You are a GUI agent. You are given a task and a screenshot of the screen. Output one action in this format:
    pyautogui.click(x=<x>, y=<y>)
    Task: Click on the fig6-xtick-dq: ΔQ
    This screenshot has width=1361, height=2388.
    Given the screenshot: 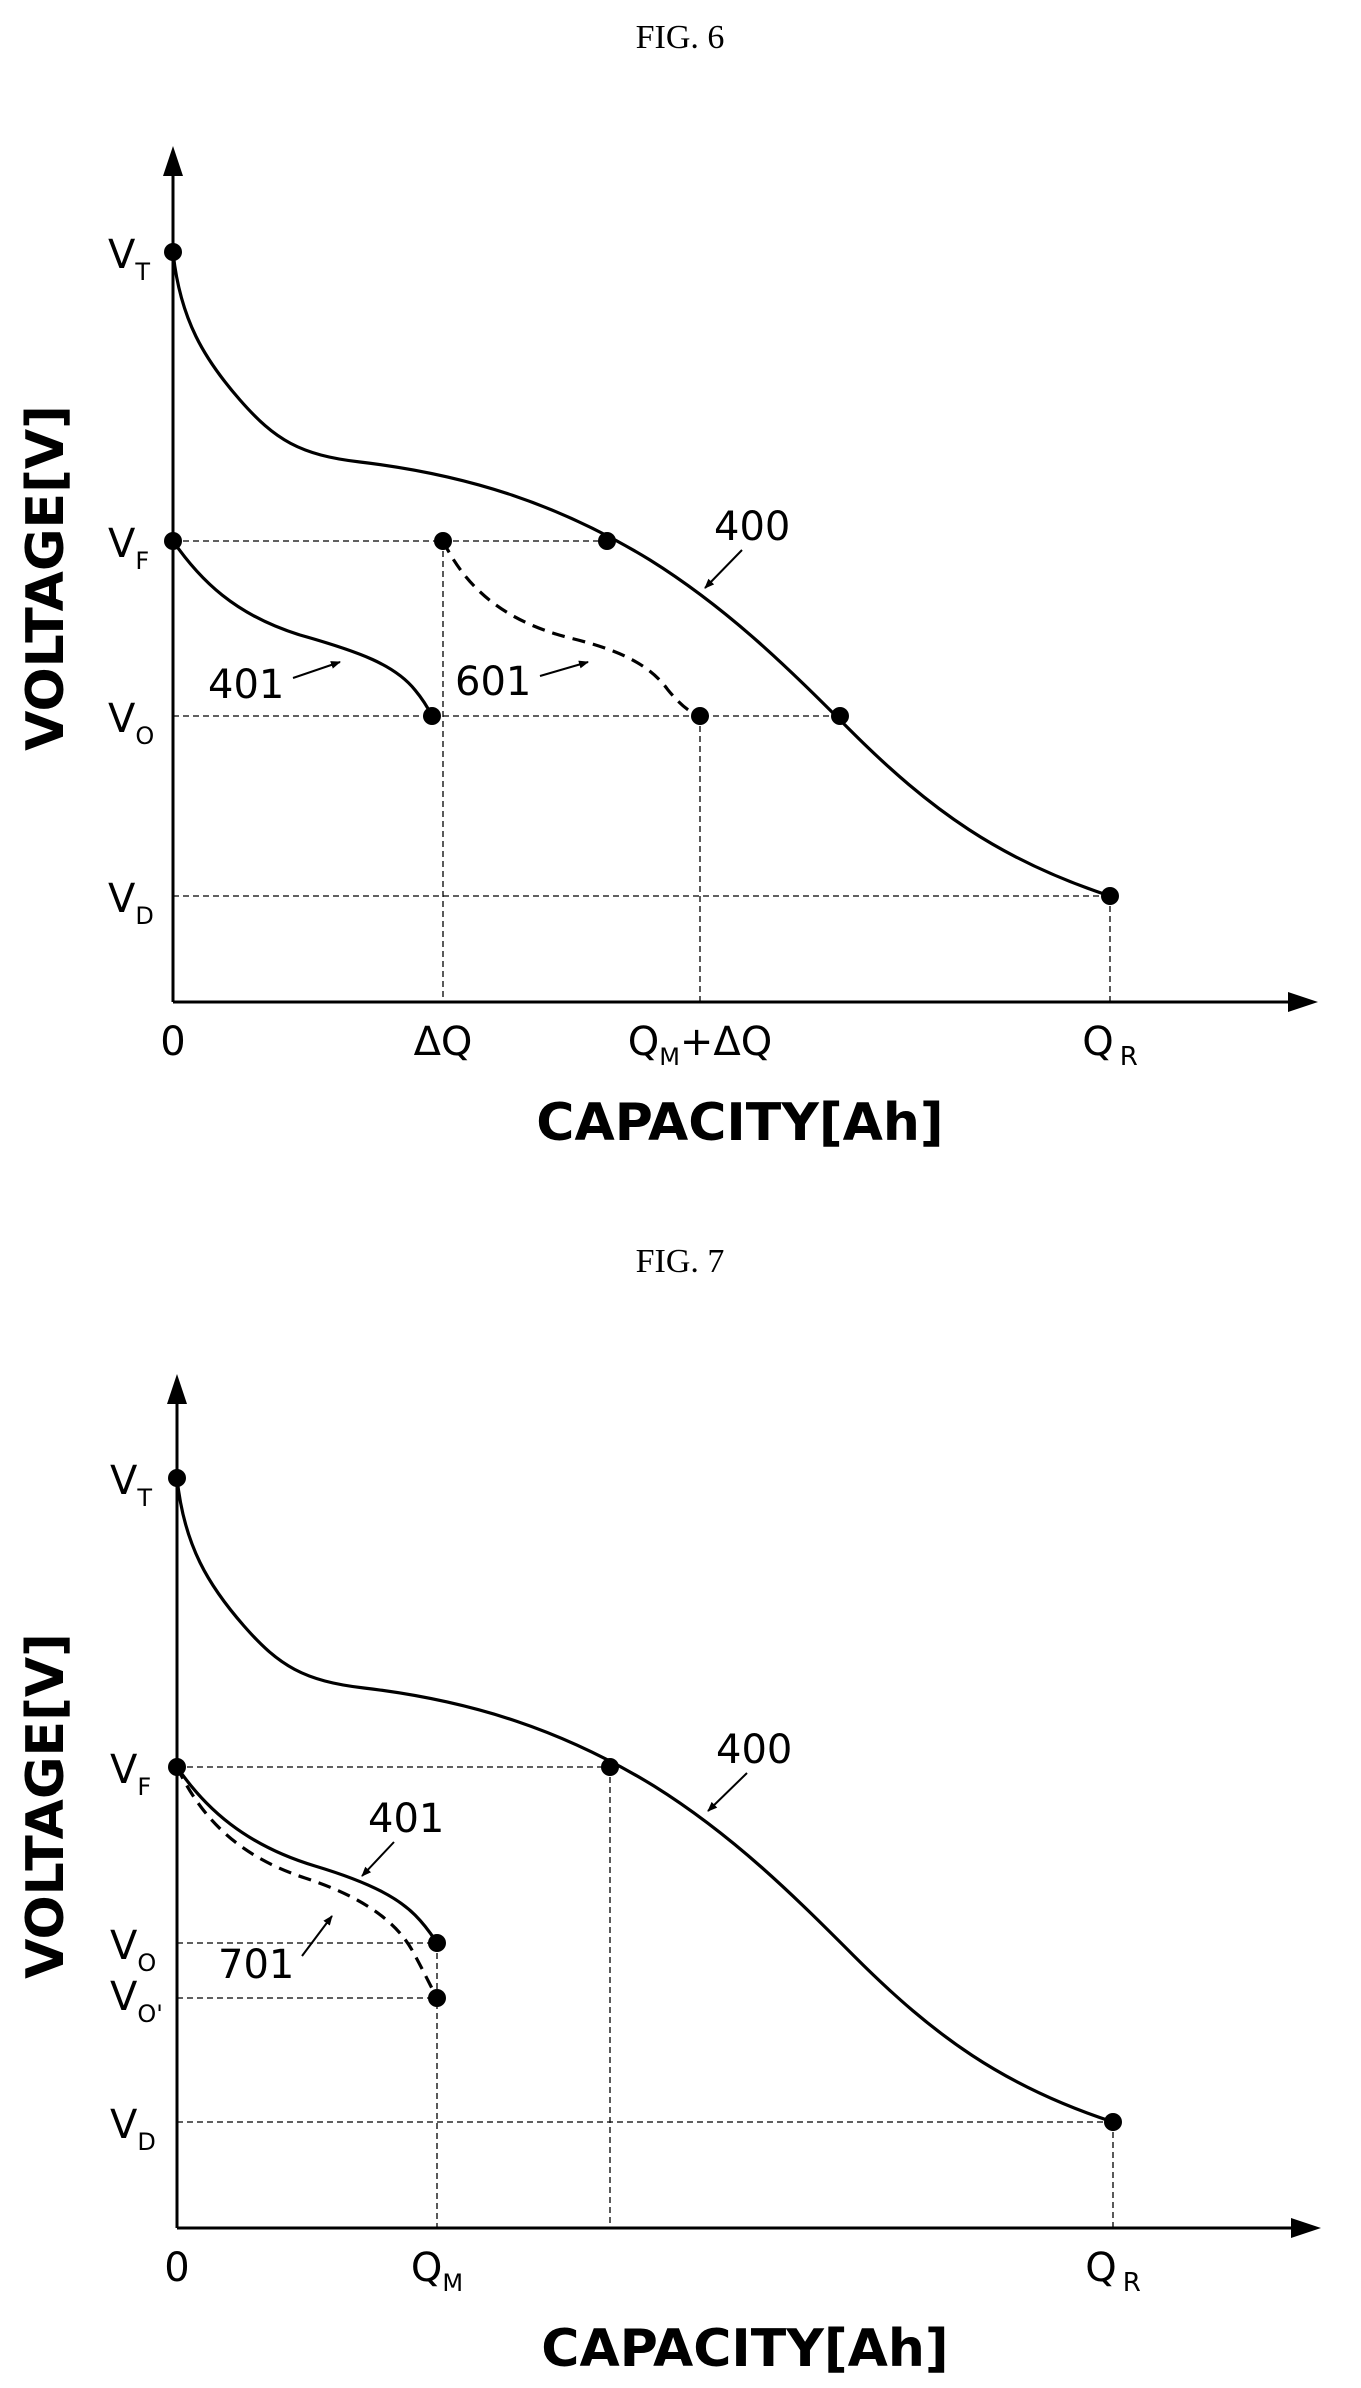 What is the action you would take?
    pyautogui.click(x=443, y=1042)
    